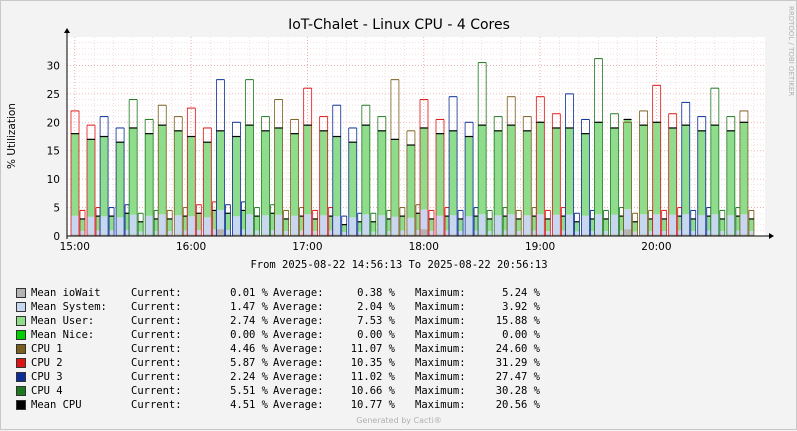 This screenshot has width=797, height=431. I want to click on average-value: 10.77 %, so click(372, 405).